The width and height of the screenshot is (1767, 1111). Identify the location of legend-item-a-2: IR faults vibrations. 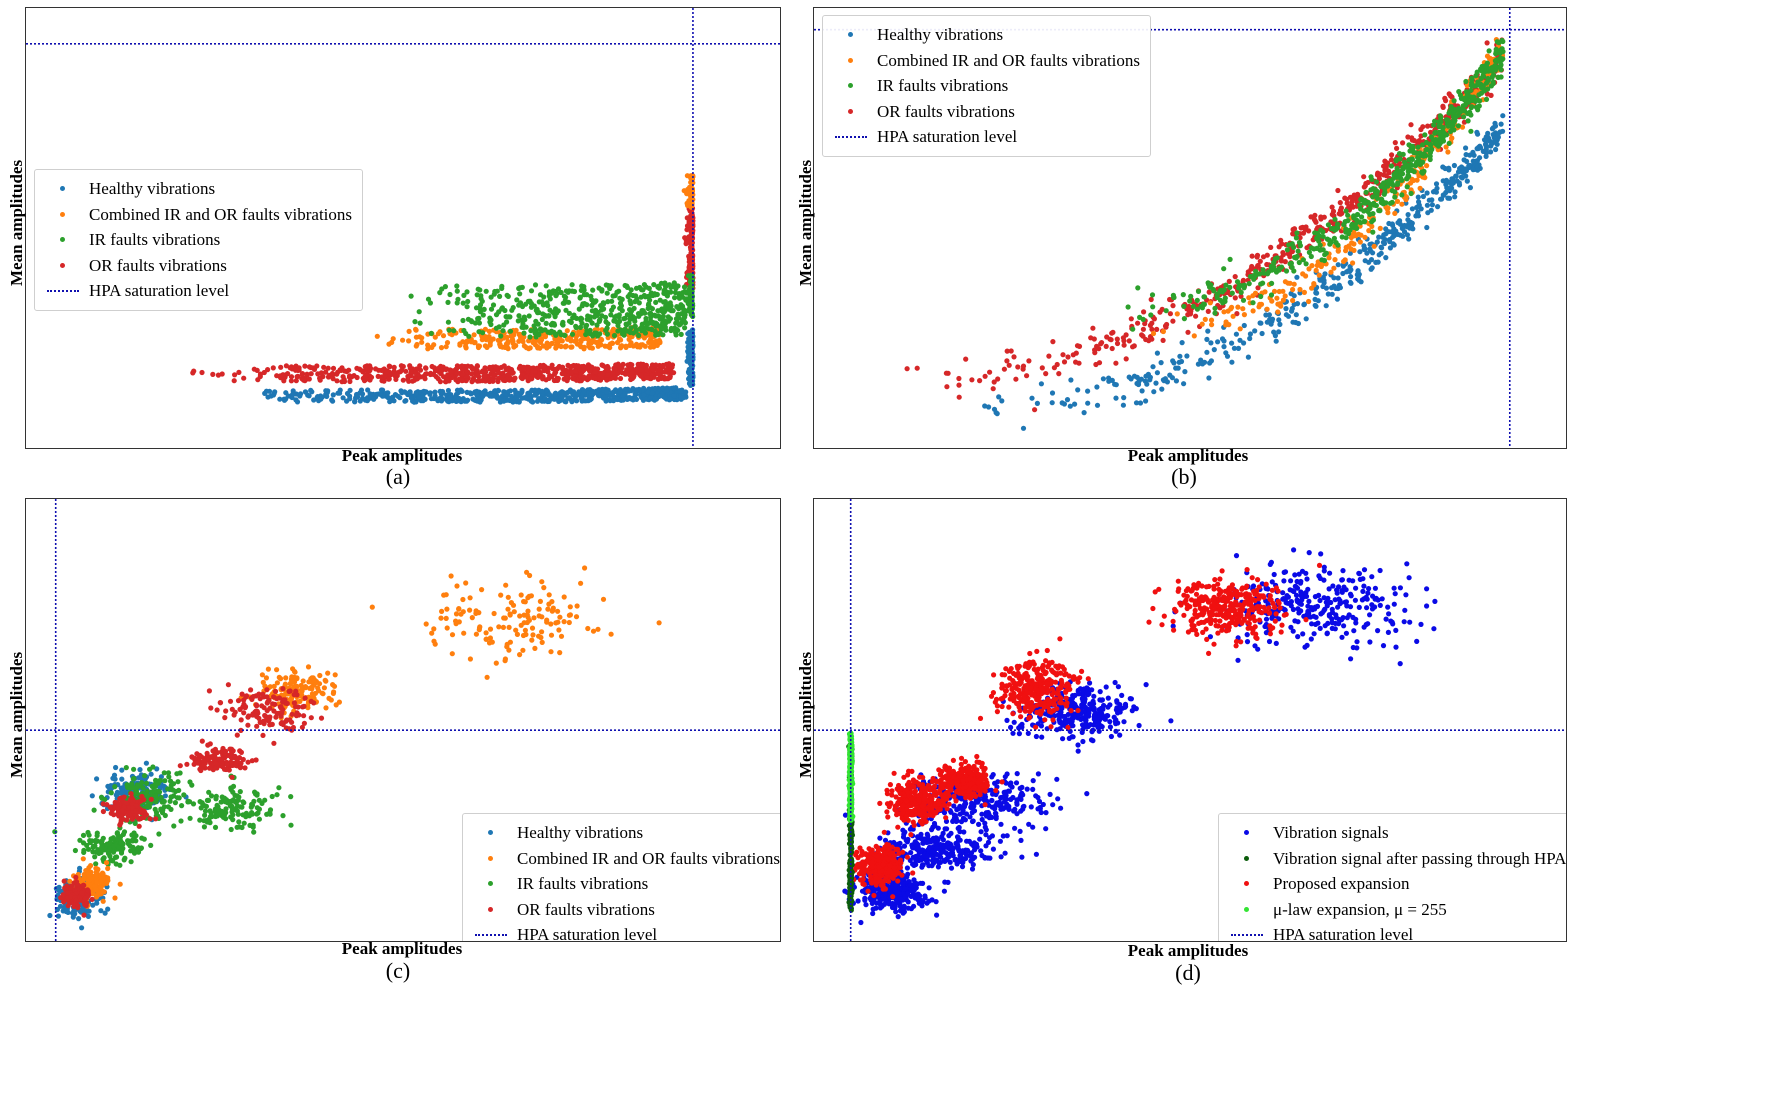
(197, 240).